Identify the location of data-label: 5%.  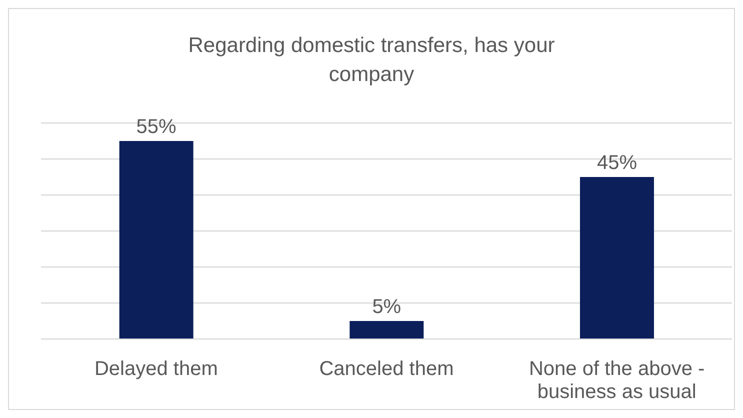
(387, 307).